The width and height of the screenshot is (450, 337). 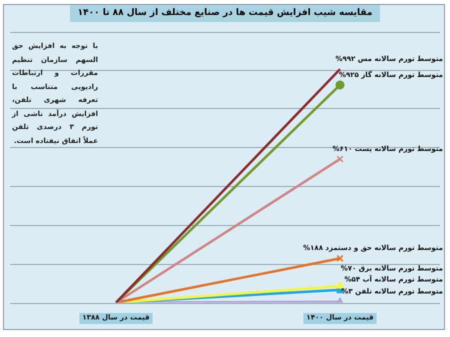 What do you see at coordinates (225, 13) in the screenshot?
I see `chart-title: مقایسه شیب افزایش قیمت ها در صنایع مختلف از سال ۸۸ تا ۱۴۰۰` at bounding box center [225, 13].